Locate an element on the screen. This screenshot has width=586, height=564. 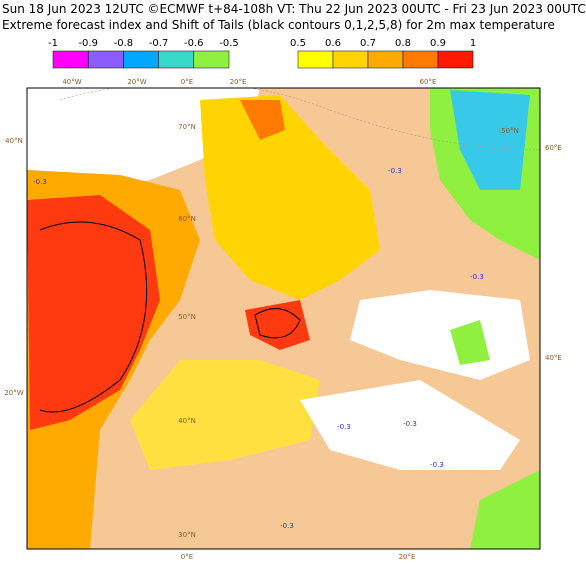
lat-label: 60°E is located at coordinates (553, 148).